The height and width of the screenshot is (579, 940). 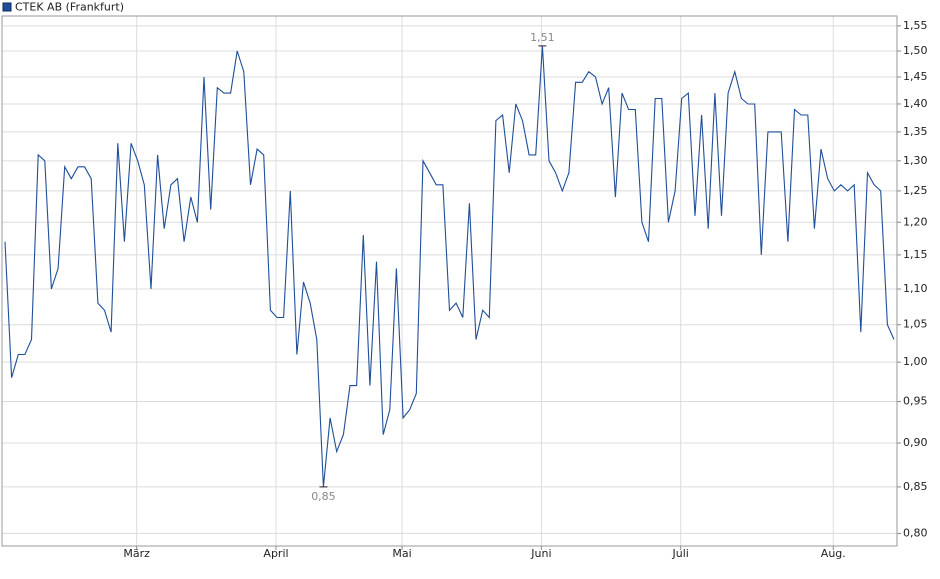 I want to click on legend-swatch, so click(x=7, y=7).